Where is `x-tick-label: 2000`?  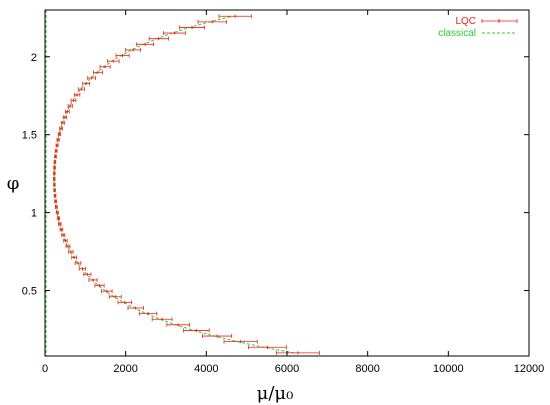
x-tick-label: 2000 is located at coordinates (125, 369).